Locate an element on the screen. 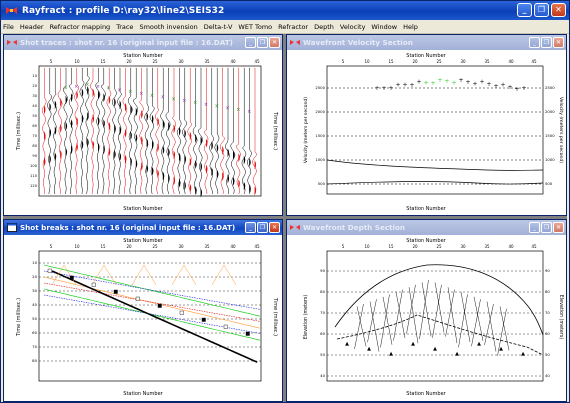 This screenshot has height=403, width=570. shot-traces-xlabel-top: Station Number is located at coordinates (143, 56).